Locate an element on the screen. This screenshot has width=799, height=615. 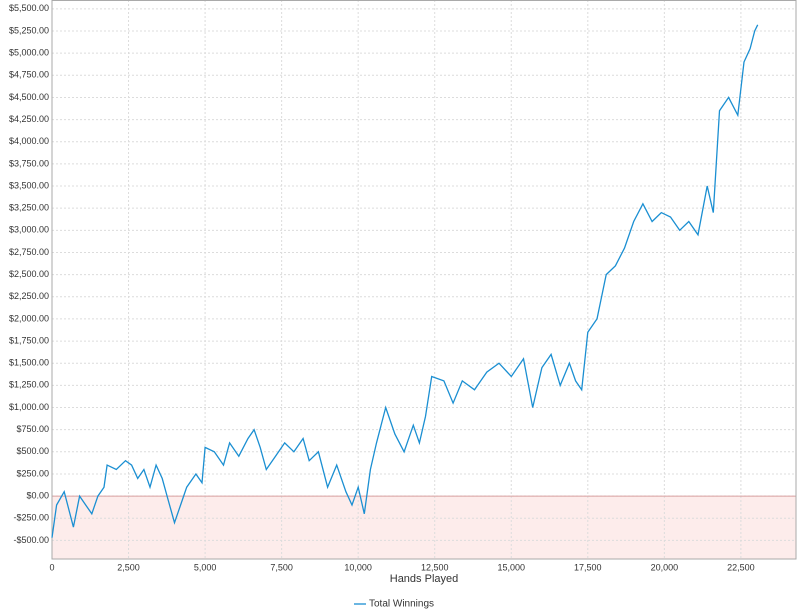
y-tick-label: $2,500.00 is located at coordinates (29, 274).